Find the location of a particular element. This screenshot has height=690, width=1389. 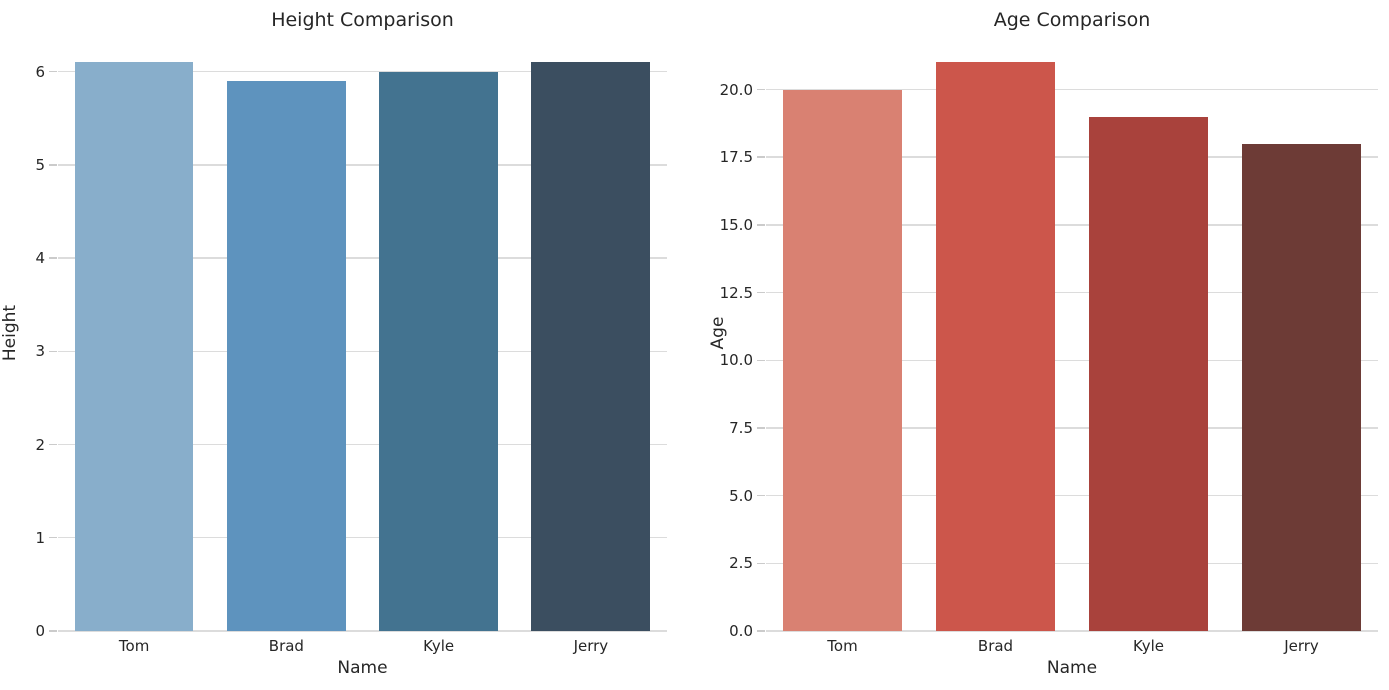

y-tick-label: 12.5 is located at coordinates (736, 292).